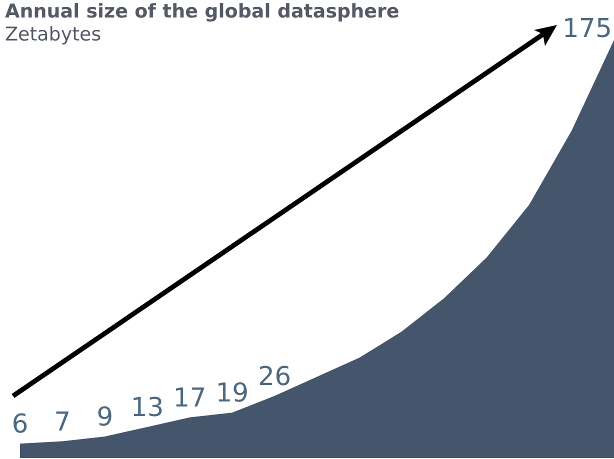 The width and height of the screenshot is (614, 459). Describe the element at coordinates (232, 393) in the screenshot. I see `data-label: 19` at that location.